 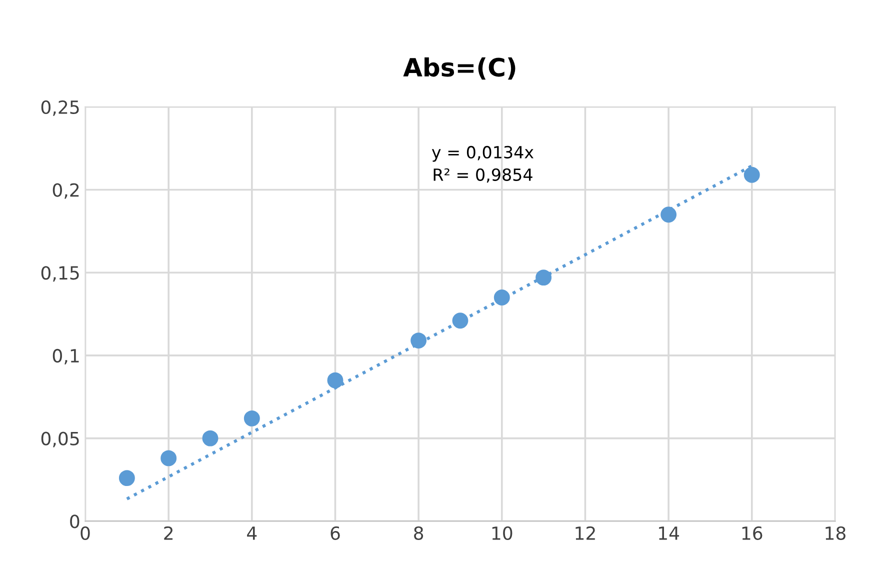 I want to click on y-tick-label: 0,2, so click(x=65, y=191).